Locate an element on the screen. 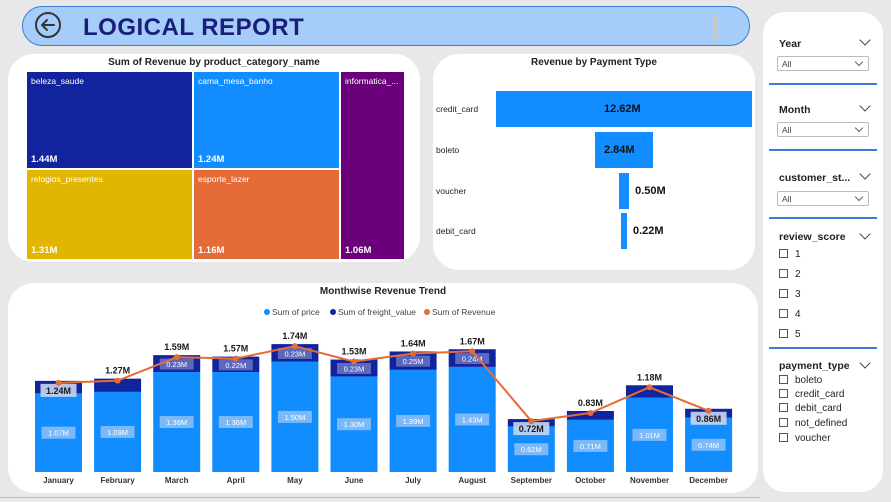 Image resolution: width=891 pixels, height=502 pixels. x-axis-label: February is located at coordinates (117, 480).